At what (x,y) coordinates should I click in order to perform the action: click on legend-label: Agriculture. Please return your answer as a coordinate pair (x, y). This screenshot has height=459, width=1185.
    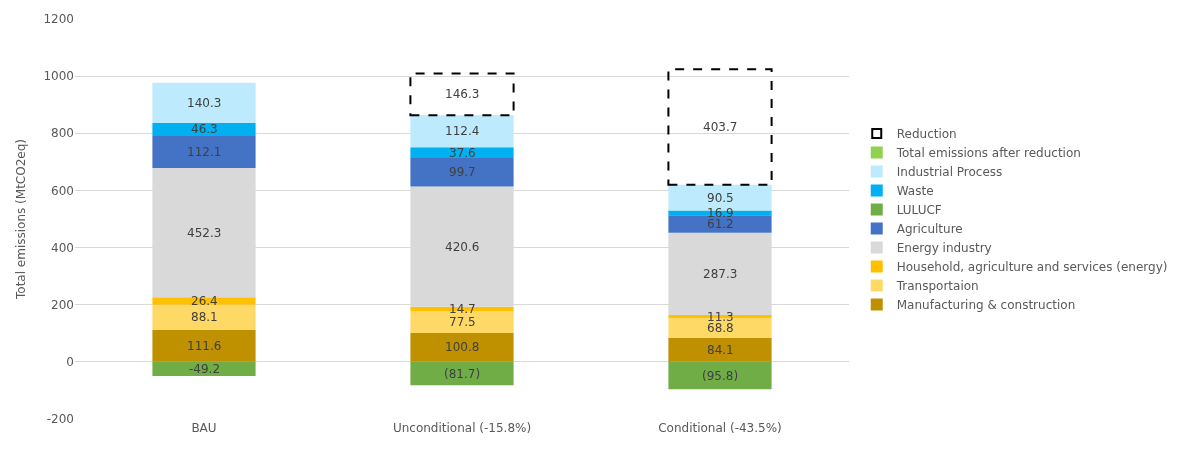
    Looking at the image, I should click on (929, 229).